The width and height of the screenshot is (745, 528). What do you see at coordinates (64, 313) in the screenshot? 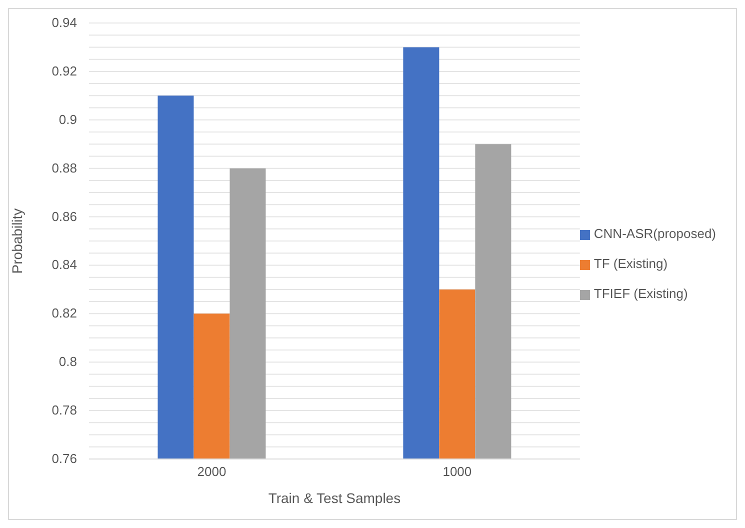
I see `y-tick-label: 0.82` at bounding box center [64, 313].